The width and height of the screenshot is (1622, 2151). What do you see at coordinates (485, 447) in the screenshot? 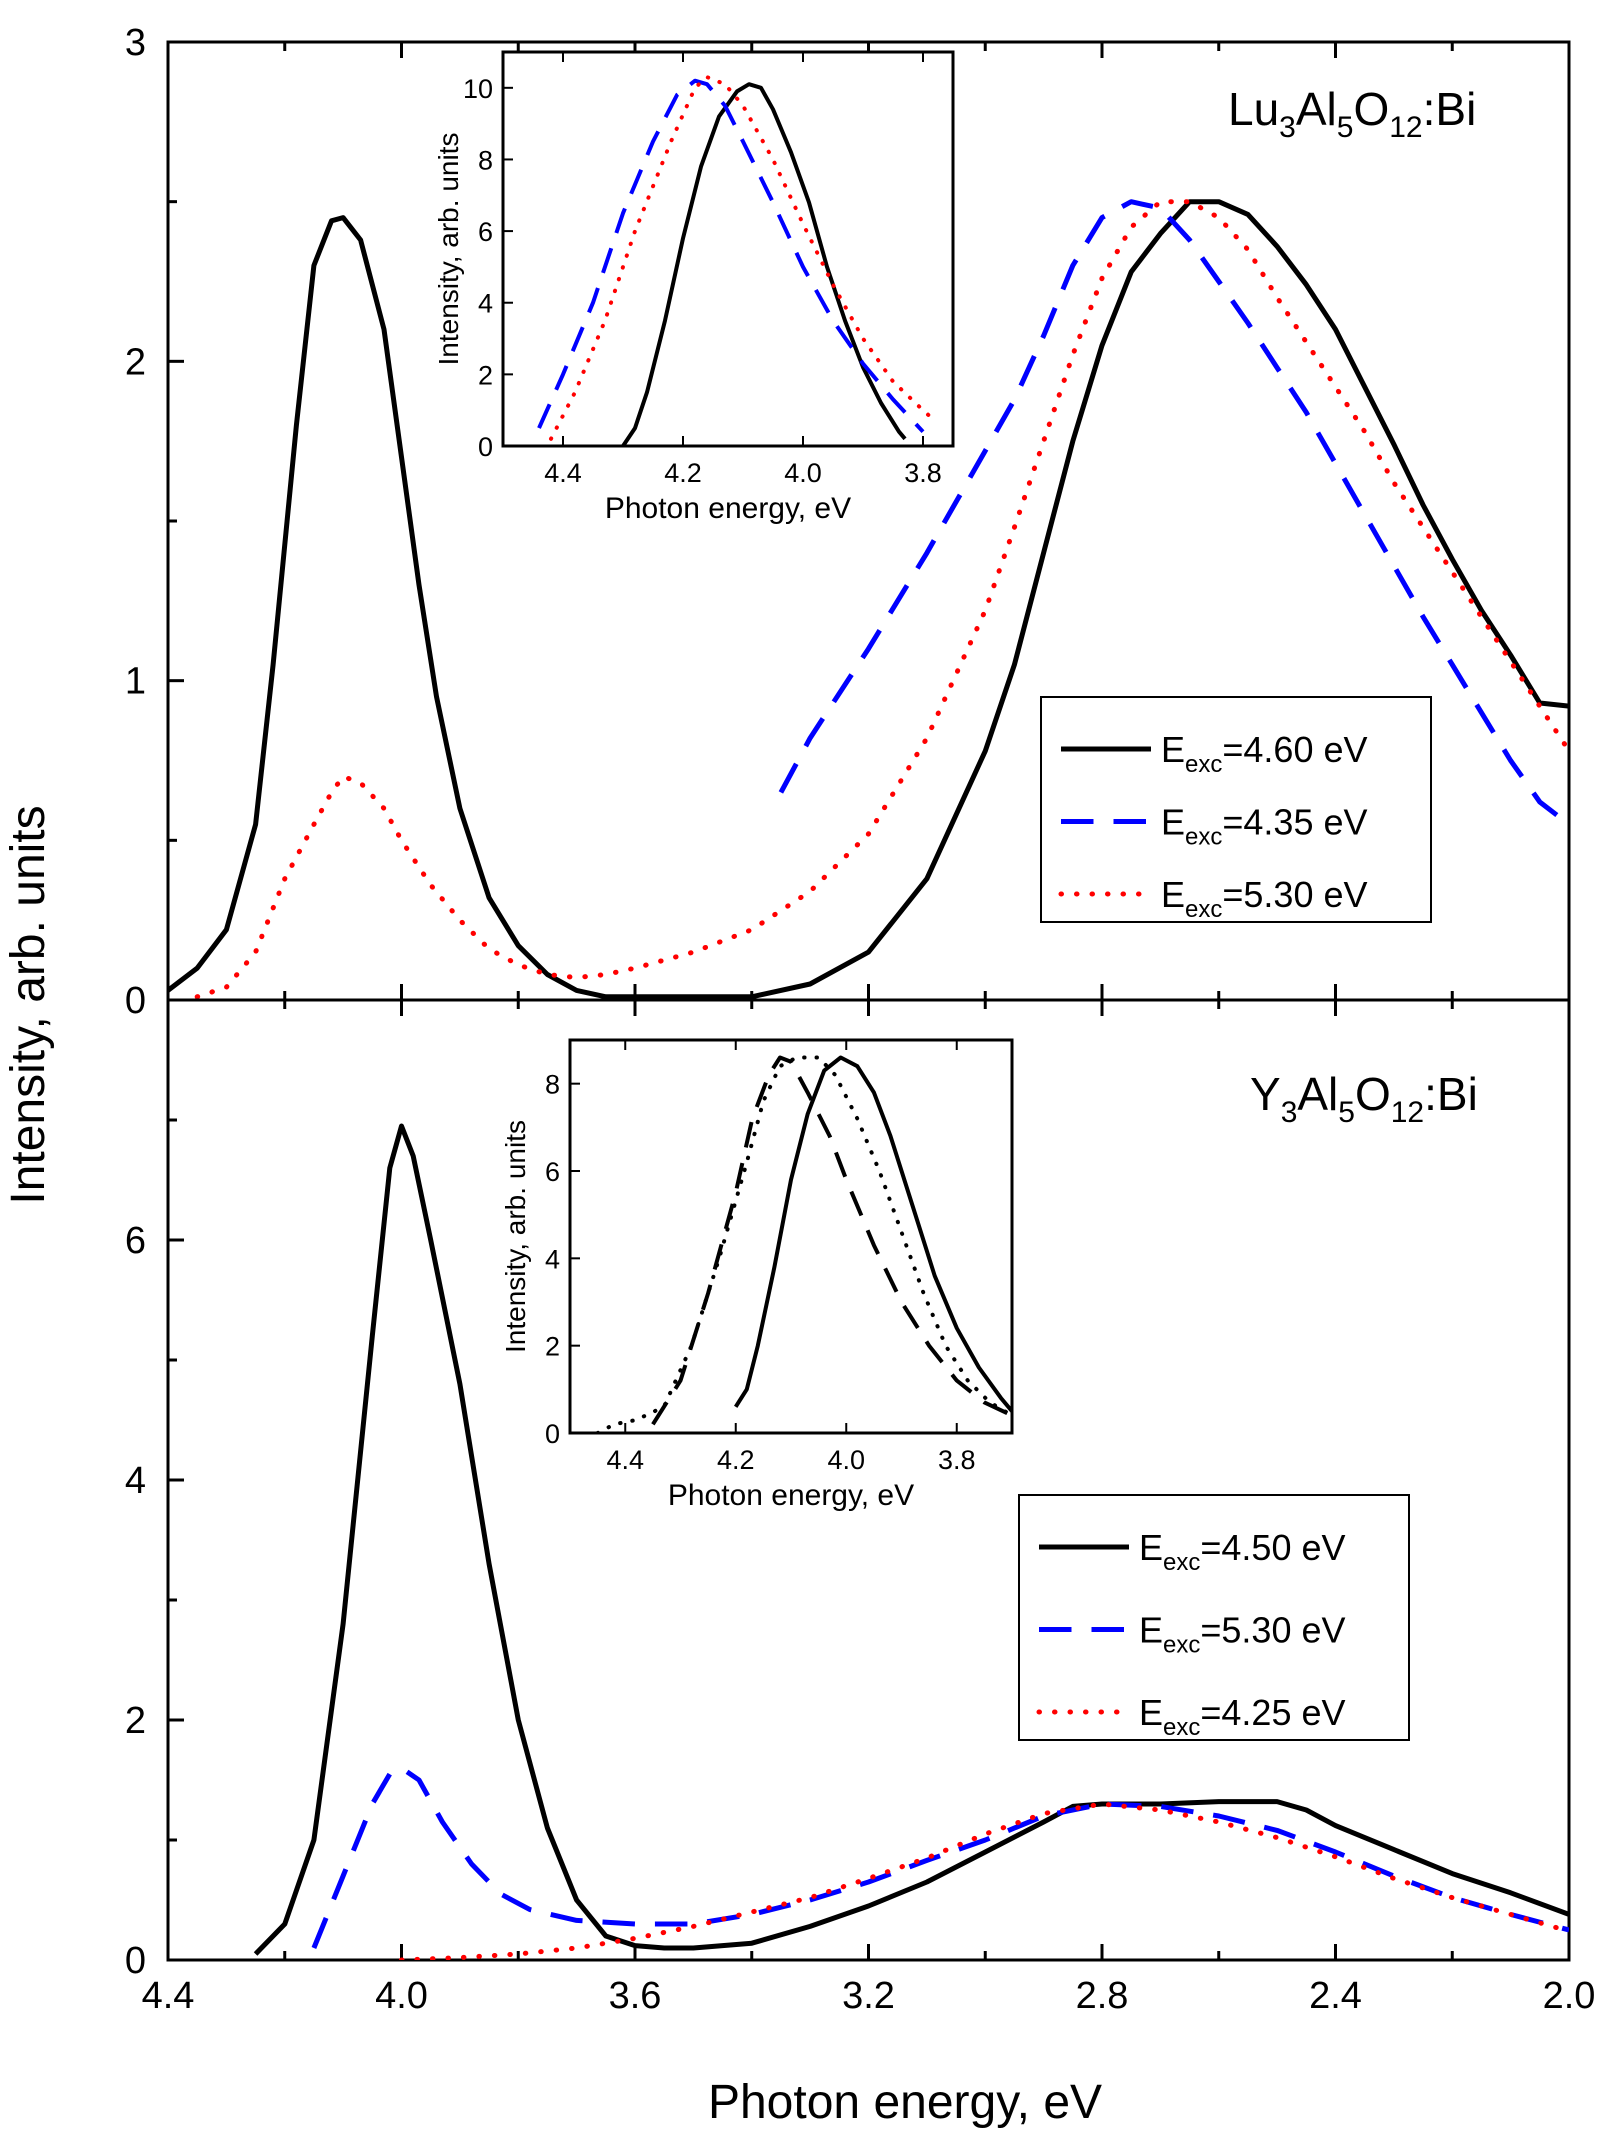
I see `top-inset-y-tick-label: 0` at bounding box center [485, 447].